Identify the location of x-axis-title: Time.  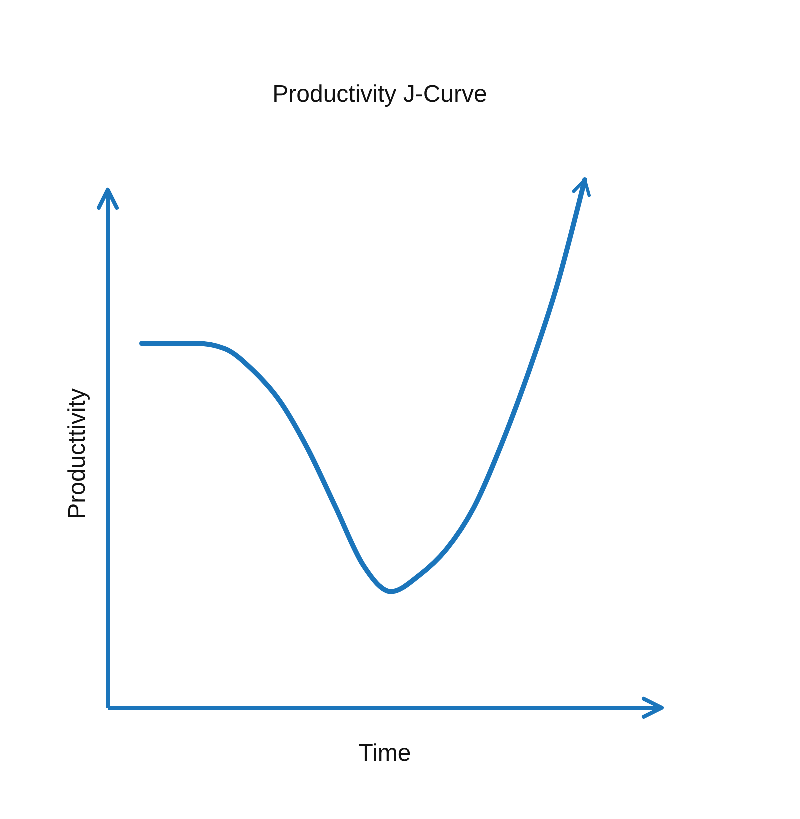
(385, 753).